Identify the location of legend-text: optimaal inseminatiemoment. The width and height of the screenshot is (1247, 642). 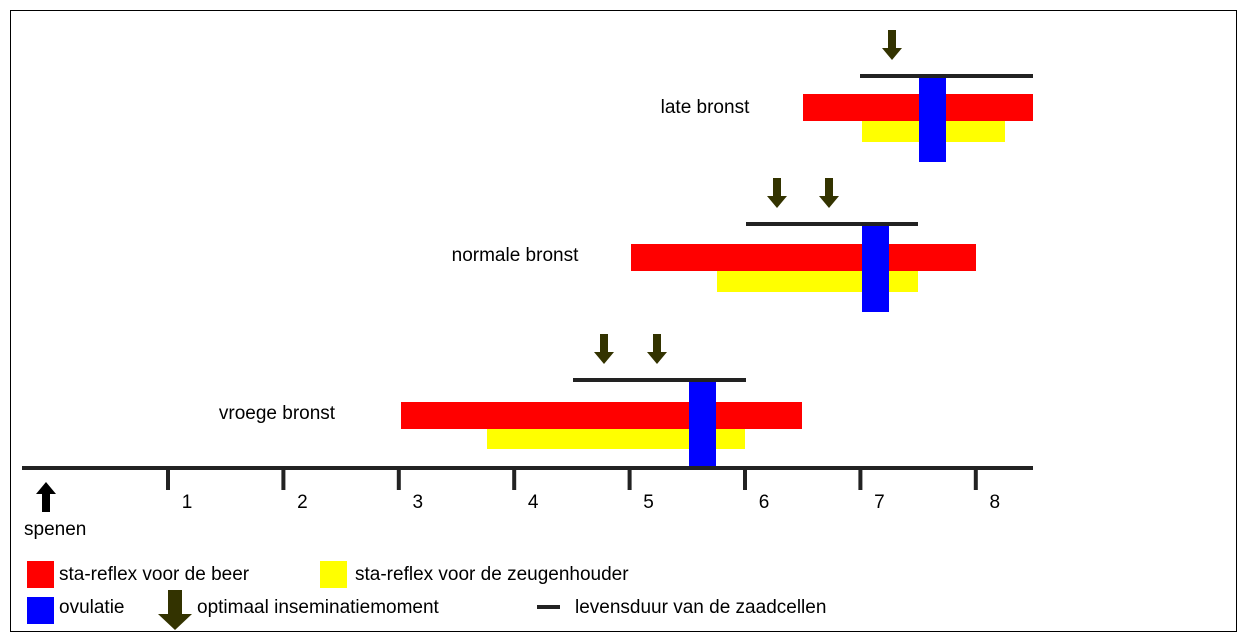
(318, 607).